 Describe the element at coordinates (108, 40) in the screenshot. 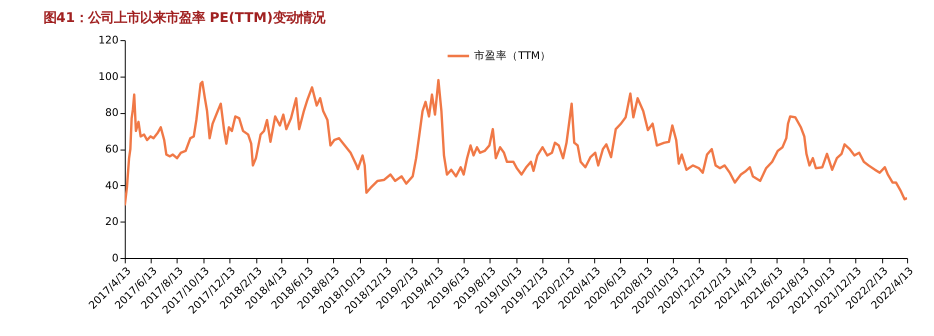

I see `y-tick-label: 120` at that location.